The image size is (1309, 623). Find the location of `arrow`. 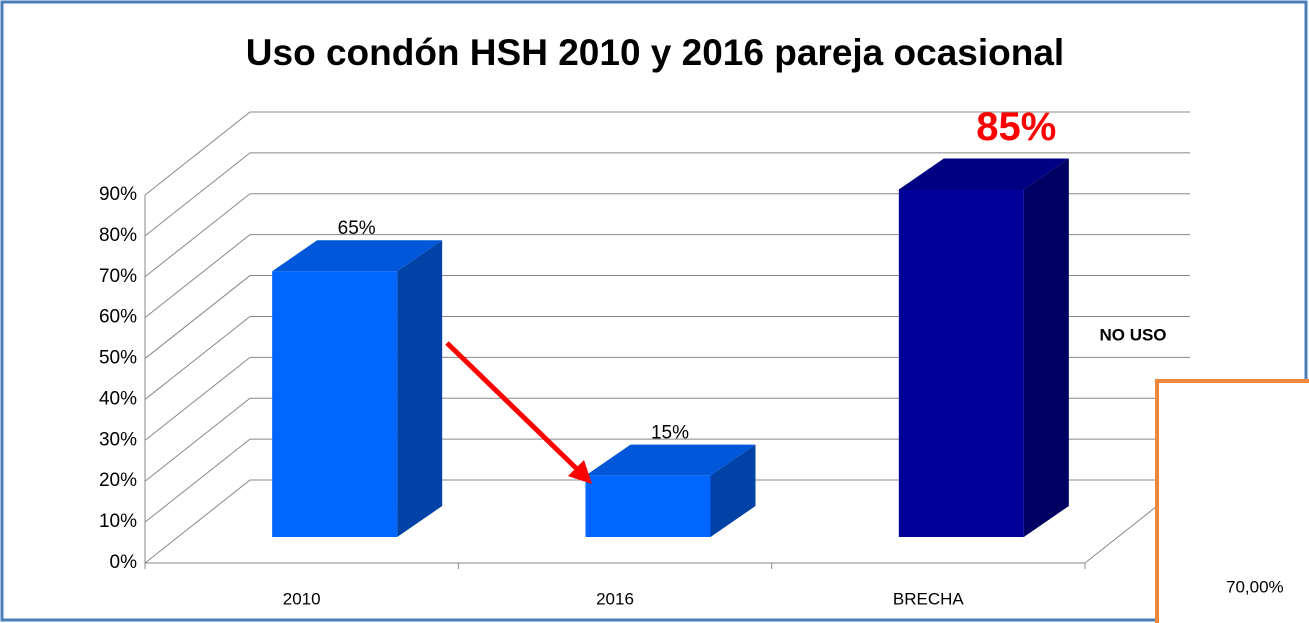

arrow is located at coordinates (512, 406).